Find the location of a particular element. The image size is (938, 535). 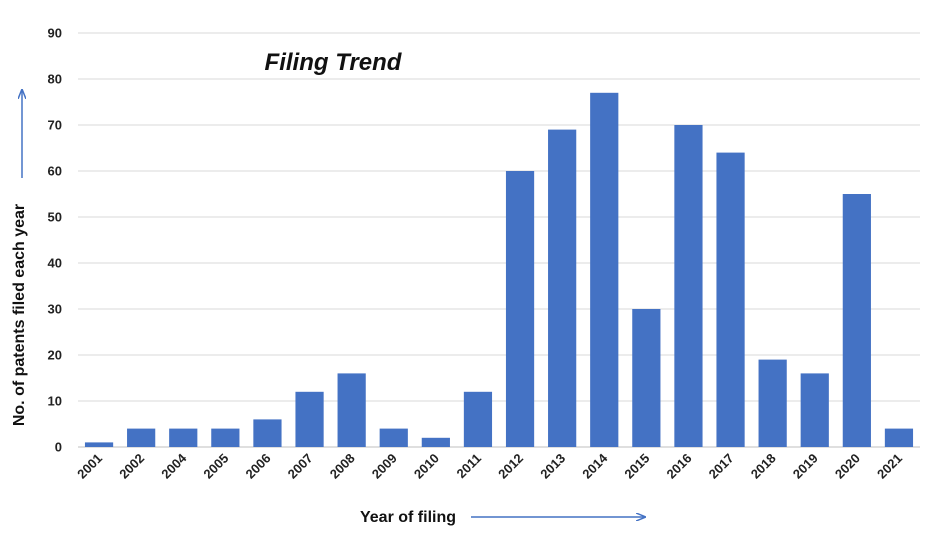

x-tick-label: 2004 is located at coordinates (174, 466).